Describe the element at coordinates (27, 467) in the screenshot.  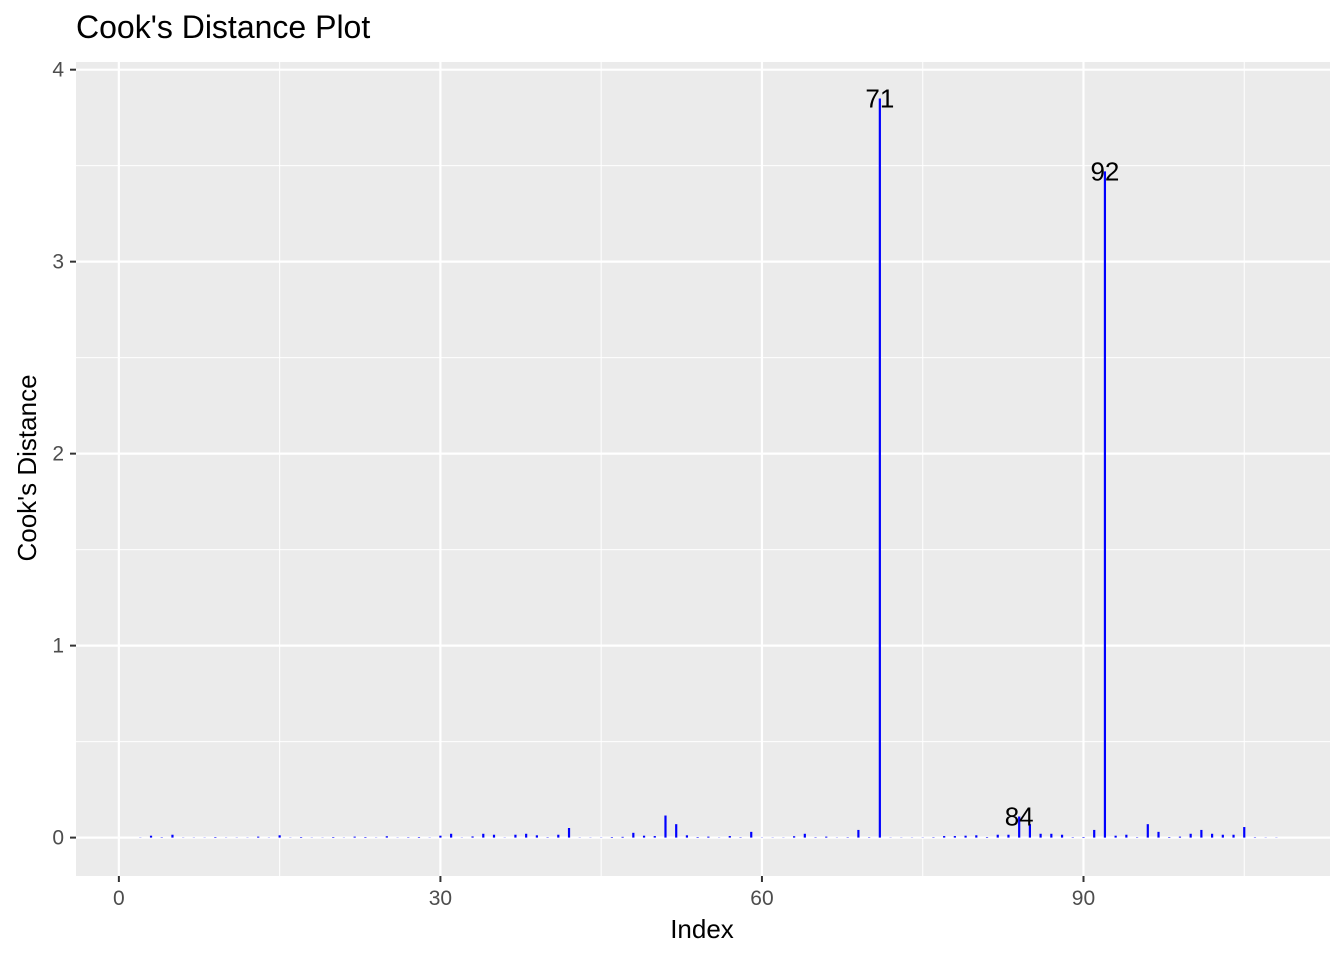
I see `y-axis-title: Cook's Distance` at that location.